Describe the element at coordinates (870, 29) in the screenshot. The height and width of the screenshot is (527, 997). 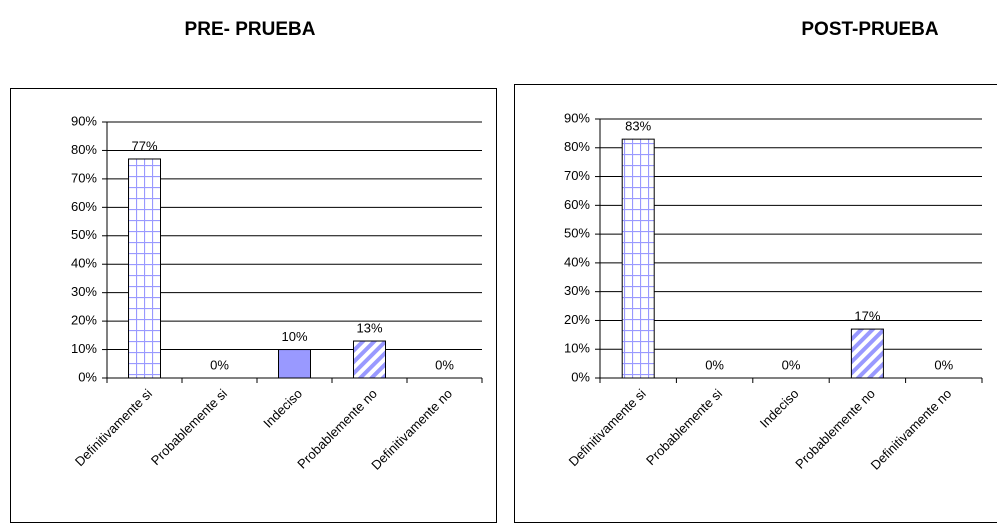
I see `chart-title: POST-PRUEBA` at that location.